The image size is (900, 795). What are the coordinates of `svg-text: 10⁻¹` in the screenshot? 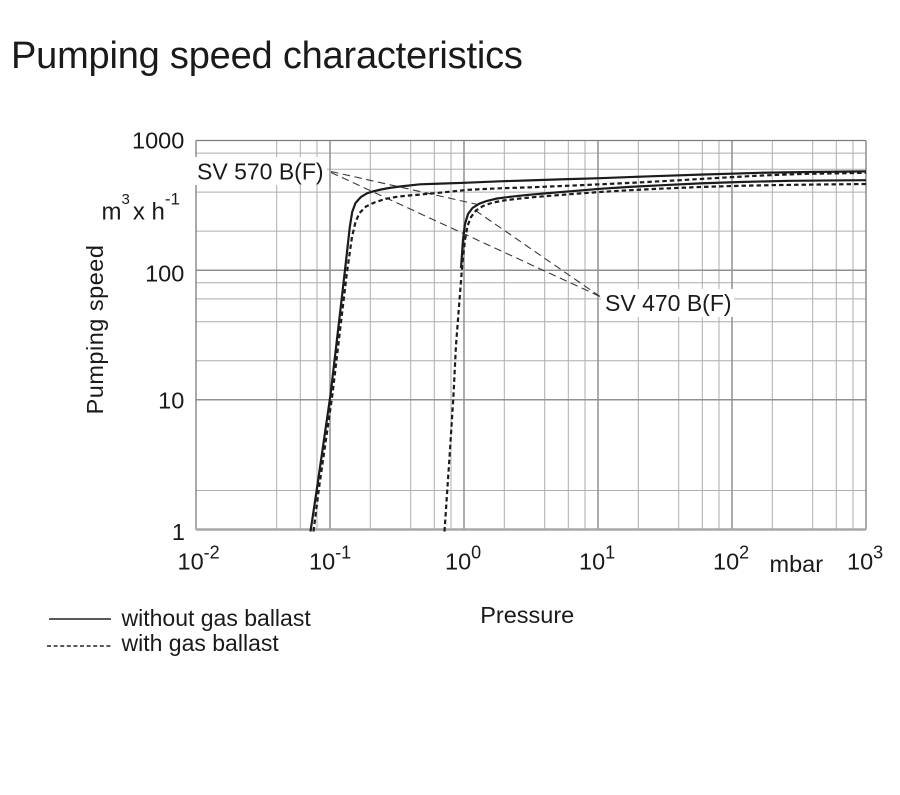 It's located at (330, 558).